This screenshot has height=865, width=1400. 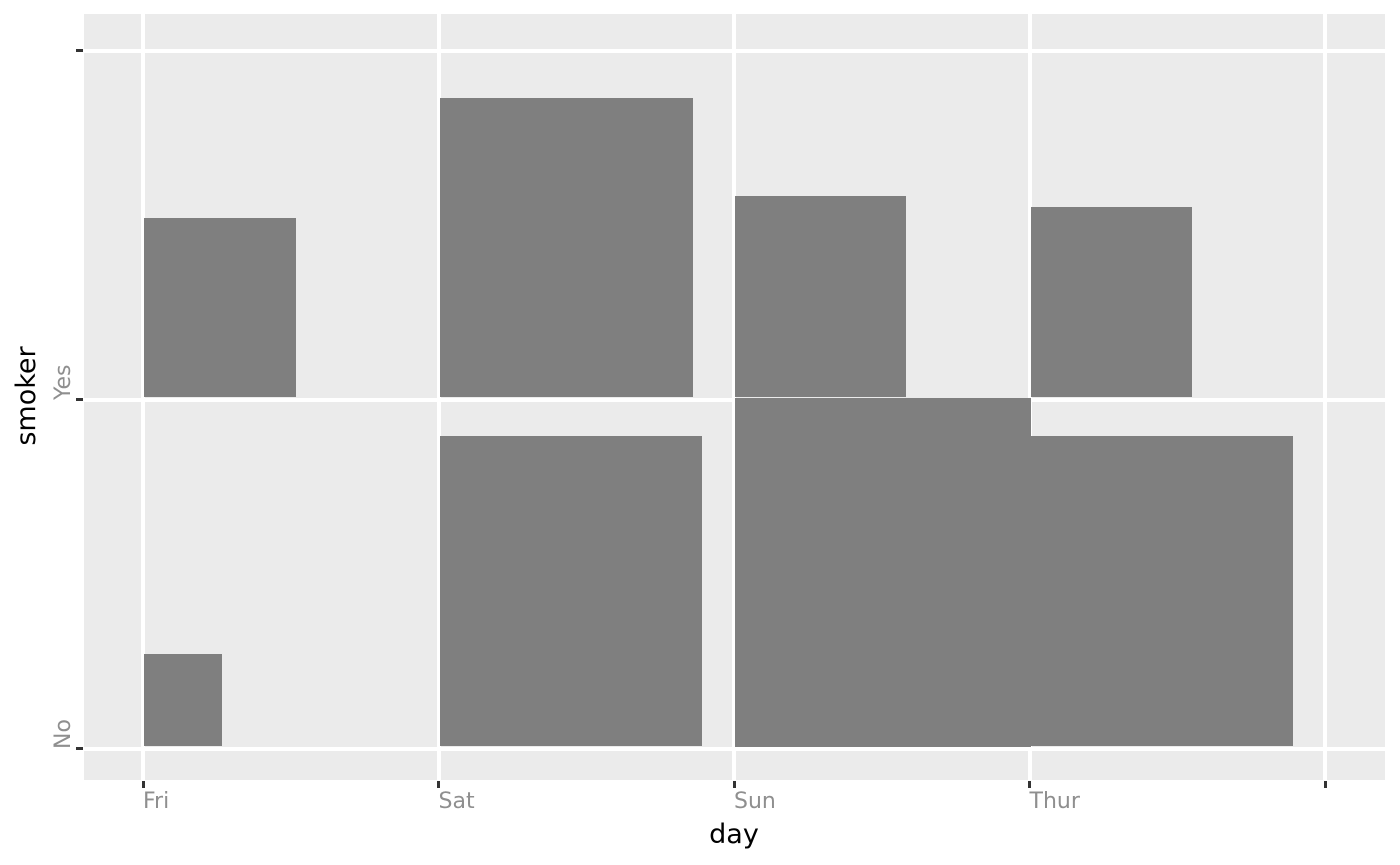 I want to click on x-tick-label-sat: Sat, so click(x=456, y=801).